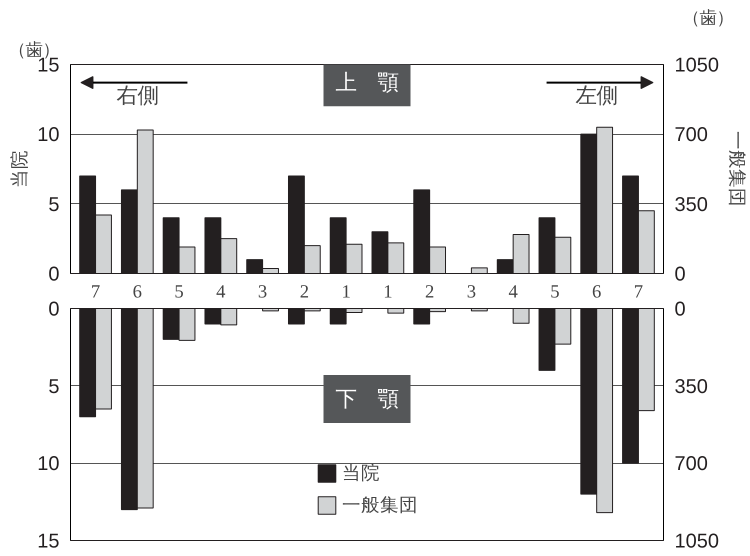 The image size is (750, 556). I want to click on y-axis-title: 当院, so click(19, 169).